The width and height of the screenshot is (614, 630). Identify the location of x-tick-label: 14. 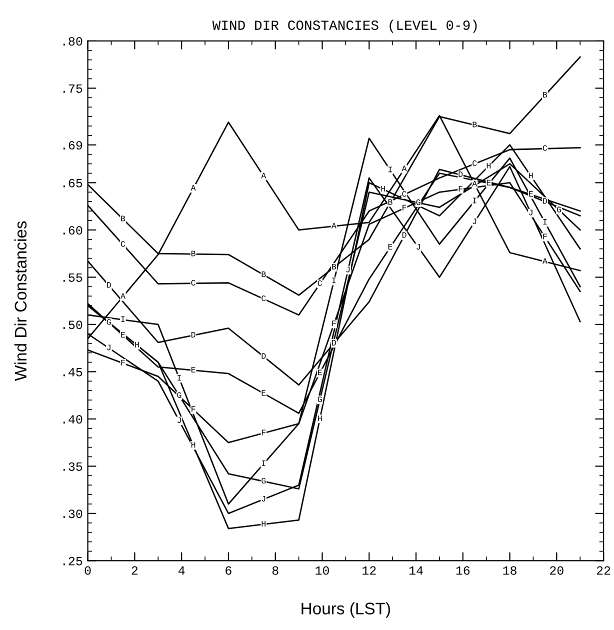
(416, 570).